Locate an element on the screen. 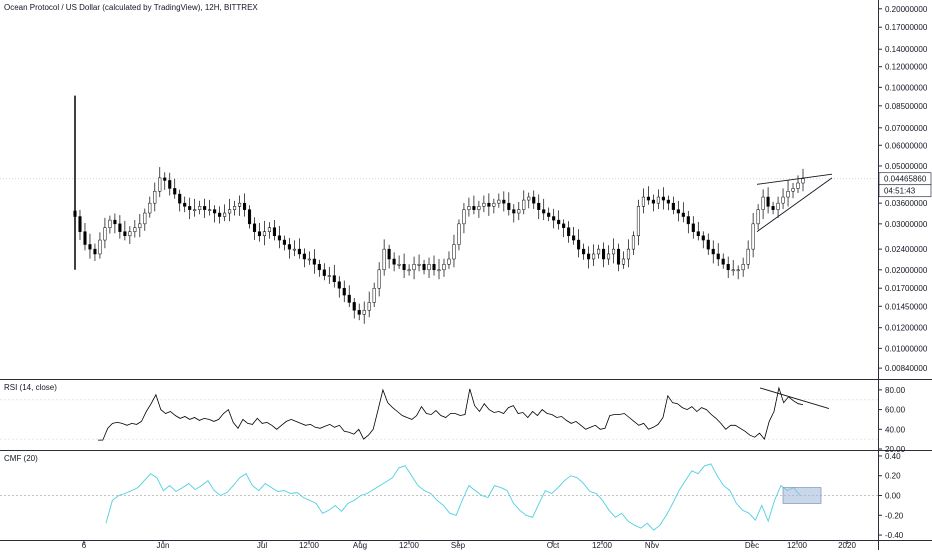 The height and width of the screenshot is (555, 932). rsi-tick-label: 20.00 is located at coordinates (895, 449).